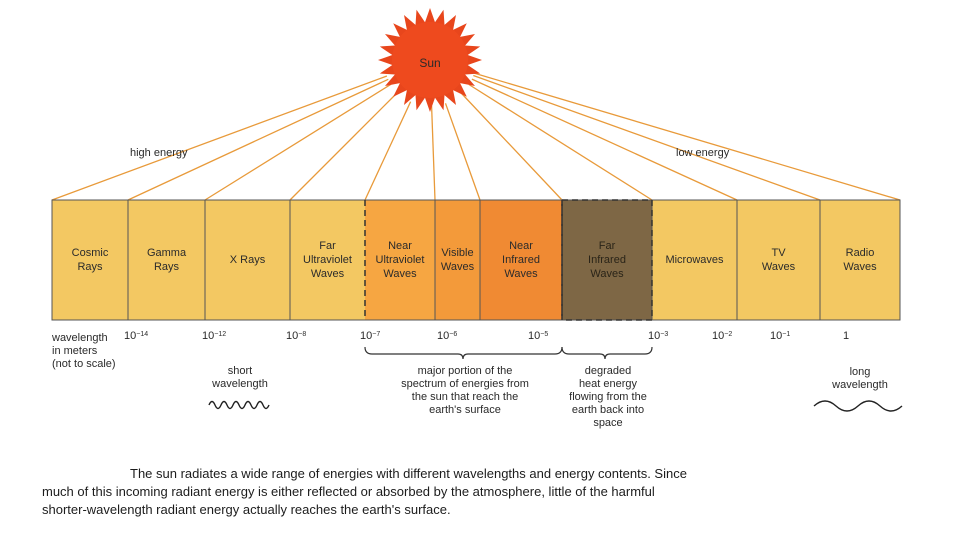 The height and width of the screenshot is (540, 960). Describe the element at coordinates (239, 405) in the screenshot. I see `short-wave-icon` at that location.